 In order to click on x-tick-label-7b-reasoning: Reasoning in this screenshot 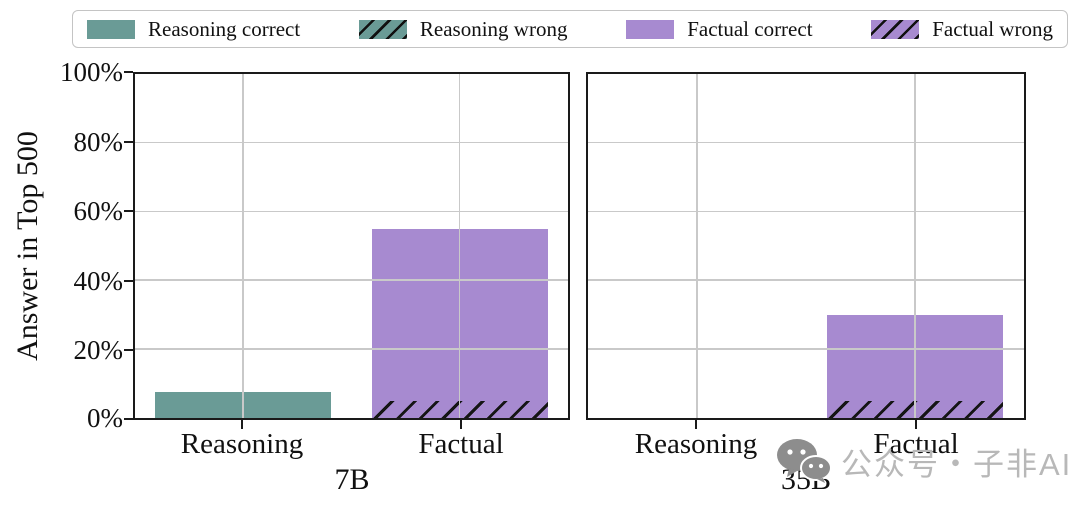, I will do `click(242, 444)`.